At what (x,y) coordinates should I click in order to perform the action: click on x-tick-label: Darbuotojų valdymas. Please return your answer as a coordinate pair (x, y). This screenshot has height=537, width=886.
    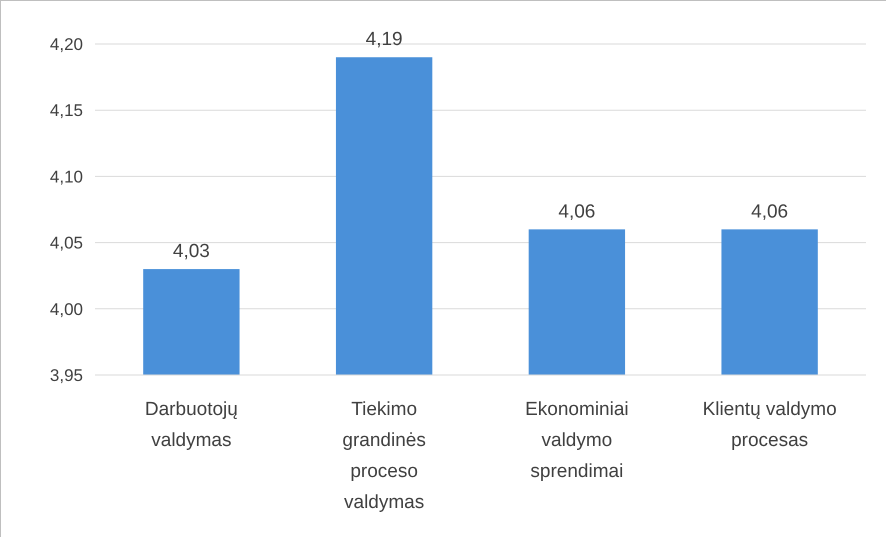
    Looking at the image, I should click on (191, 425).